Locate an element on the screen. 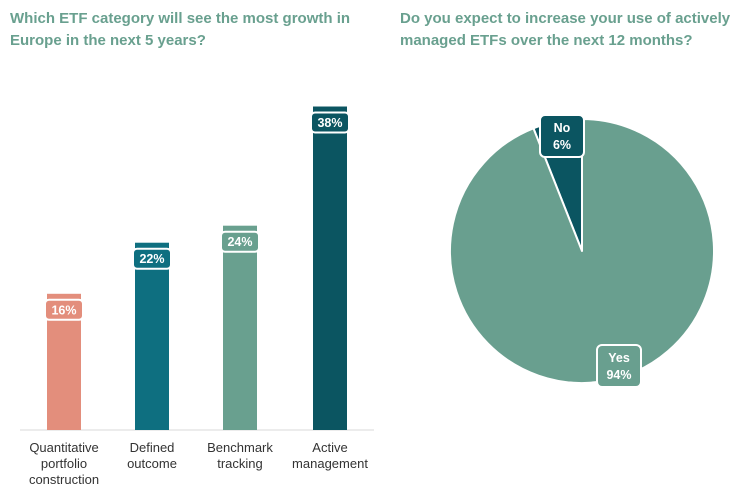 Image resolution: width=741 pixels, height=504 pixels. category-label-line: Defined is located at coordinates (152, 447).